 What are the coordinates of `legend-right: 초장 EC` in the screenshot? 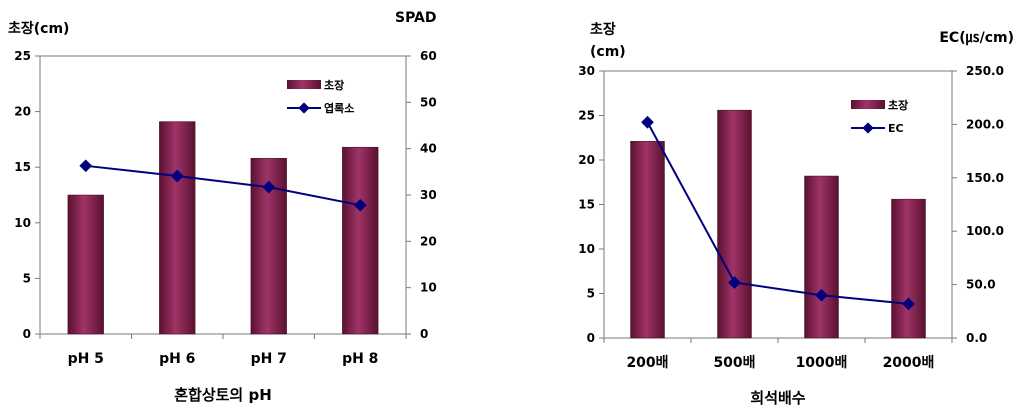 It's located at (879, 116).